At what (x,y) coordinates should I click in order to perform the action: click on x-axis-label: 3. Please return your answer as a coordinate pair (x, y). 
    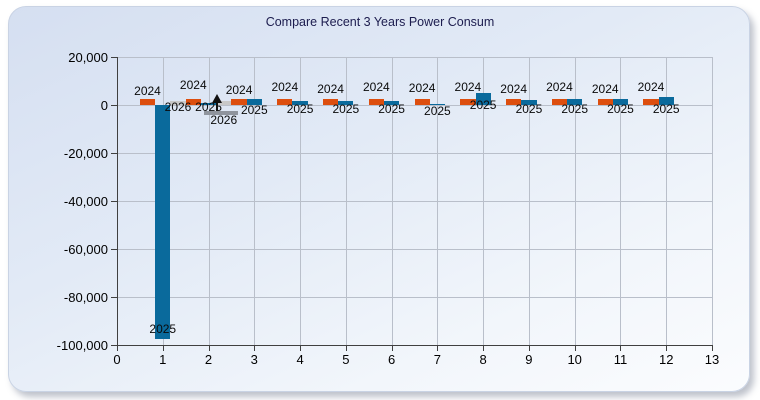
    Looking at the image, I should click on (254, 359).